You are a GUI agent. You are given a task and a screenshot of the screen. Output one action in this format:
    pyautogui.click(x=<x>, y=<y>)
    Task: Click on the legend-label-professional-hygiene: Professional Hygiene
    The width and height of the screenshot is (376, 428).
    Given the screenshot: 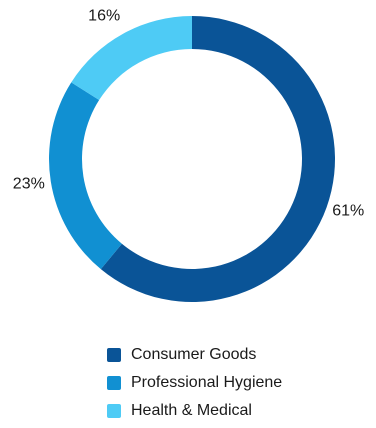 What is the action you would take?
    pyautogui.click(x=207, y=382)
    